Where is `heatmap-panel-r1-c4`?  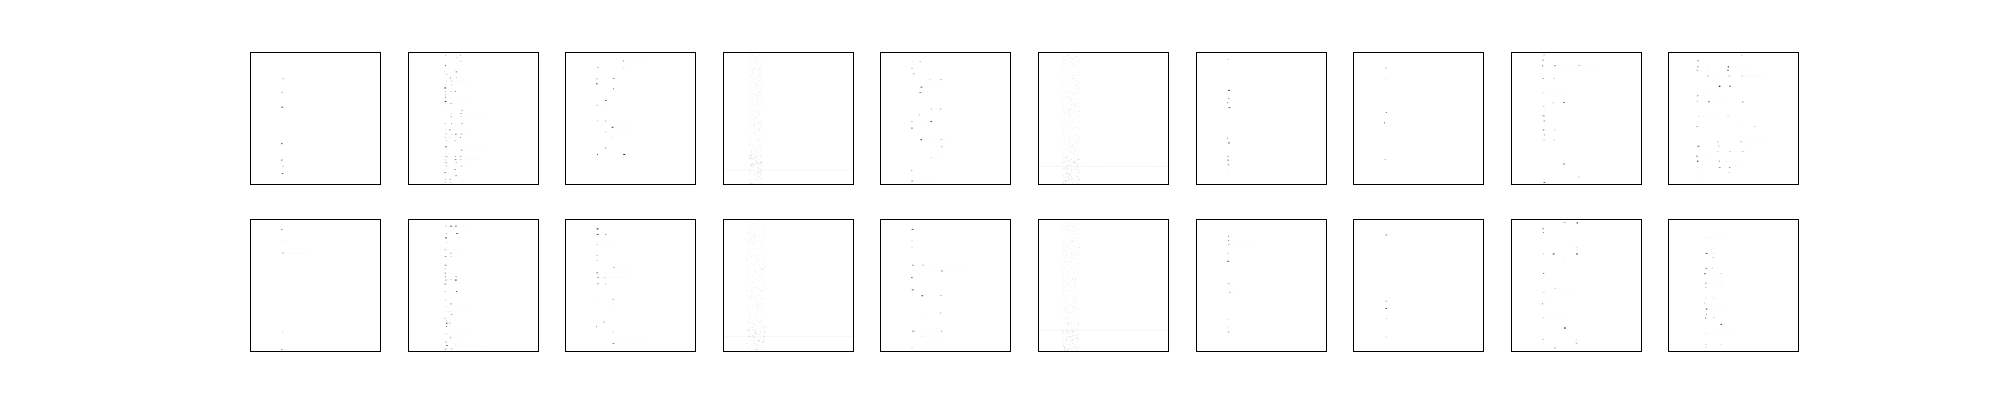 heatmap-panel-r1-c4 is located at coordinates (788, 118).